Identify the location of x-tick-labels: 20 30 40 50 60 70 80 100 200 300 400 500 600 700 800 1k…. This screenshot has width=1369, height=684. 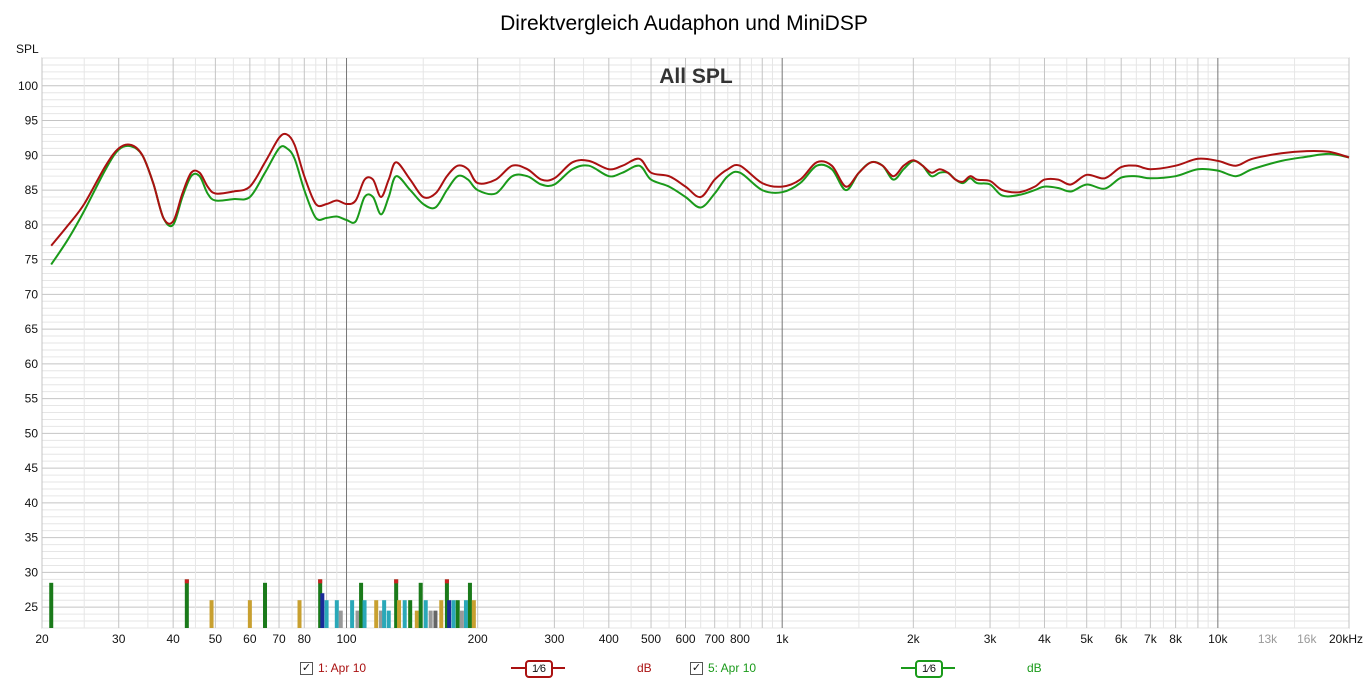
(699, 639).